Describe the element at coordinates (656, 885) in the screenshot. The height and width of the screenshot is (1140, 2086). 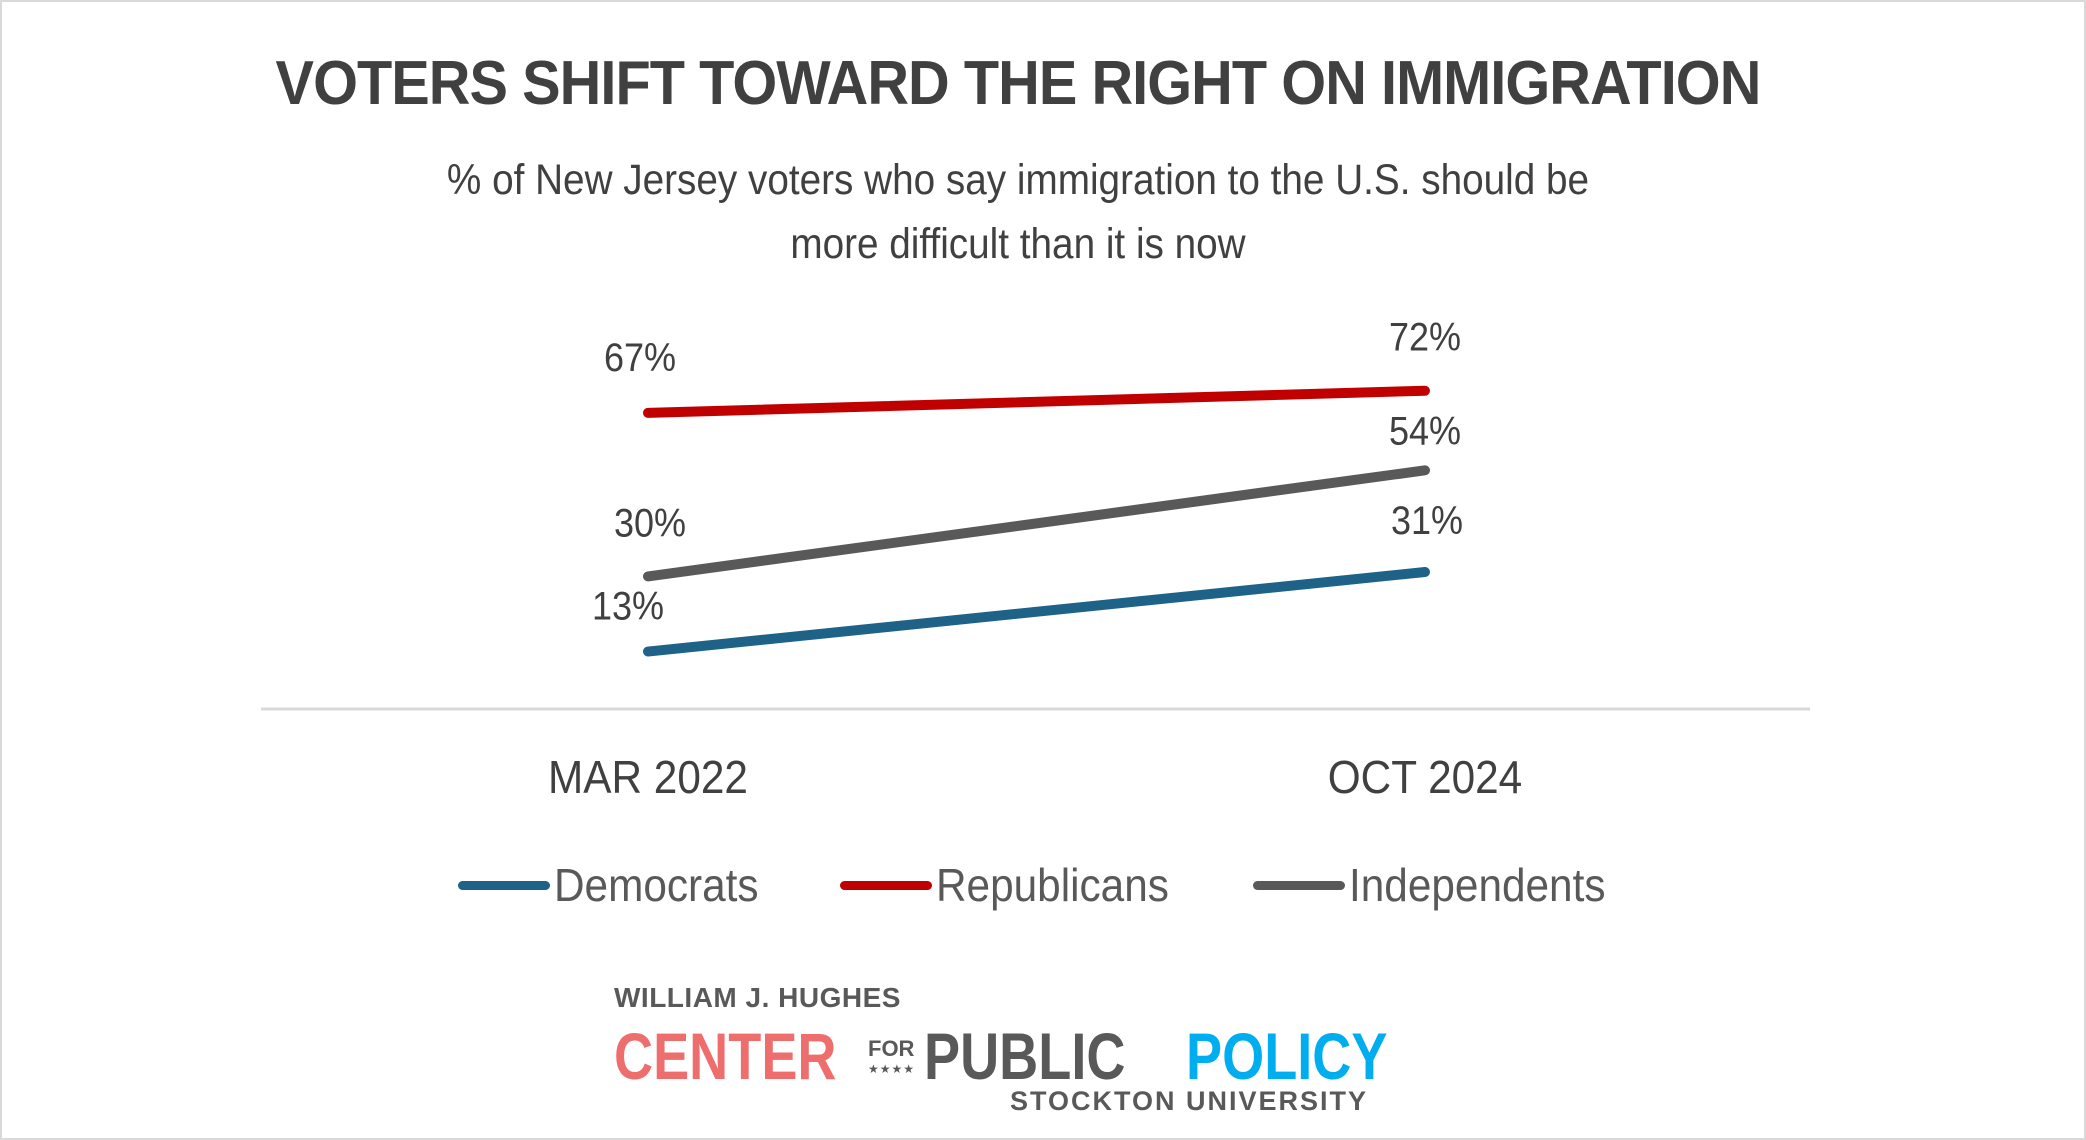
I see `legend-label-democrats: Democrats` at that location.